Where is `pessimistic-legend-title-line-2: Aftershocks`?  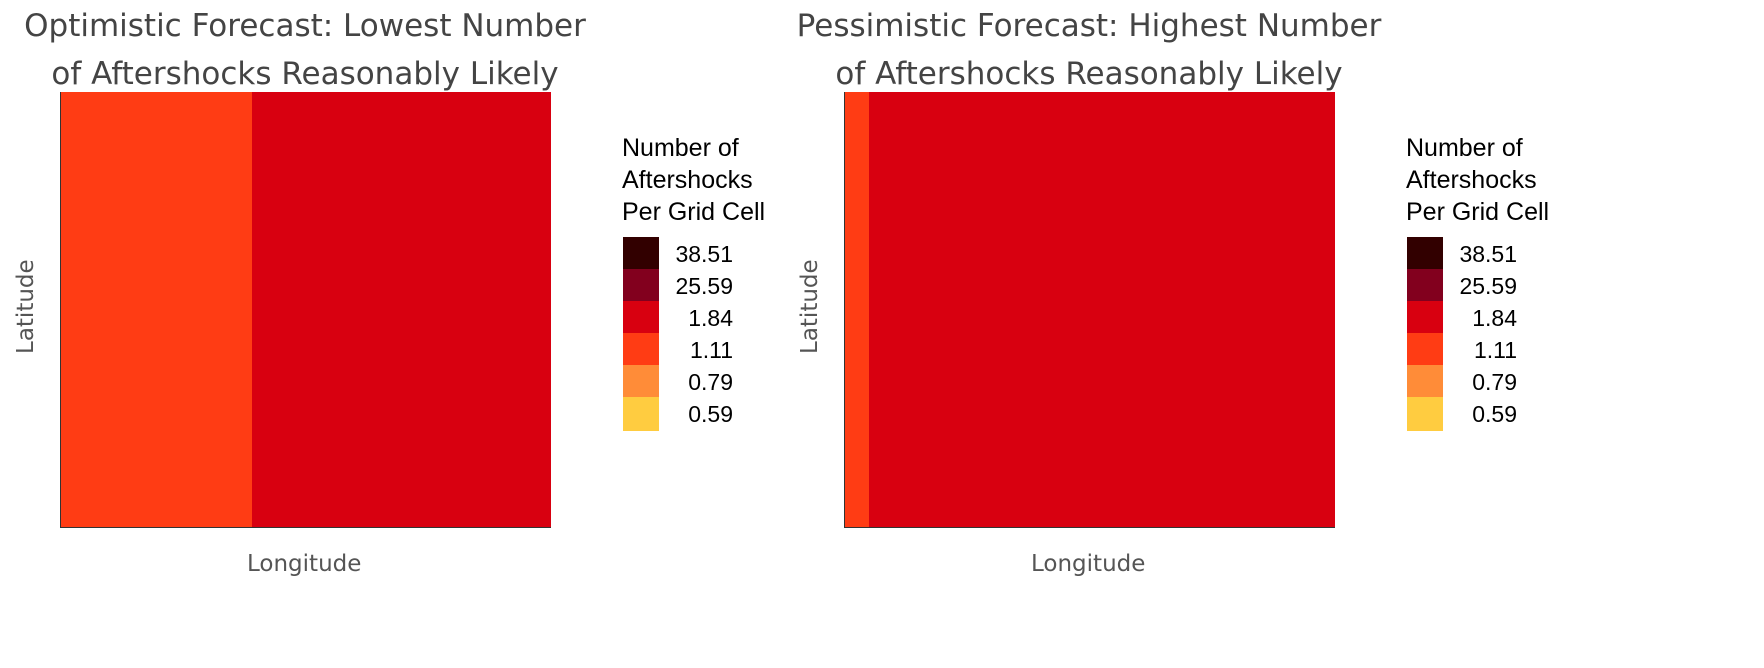 pessimistic-legend-title-line-2: Aftershocks is located at coordinates (1471, 180).